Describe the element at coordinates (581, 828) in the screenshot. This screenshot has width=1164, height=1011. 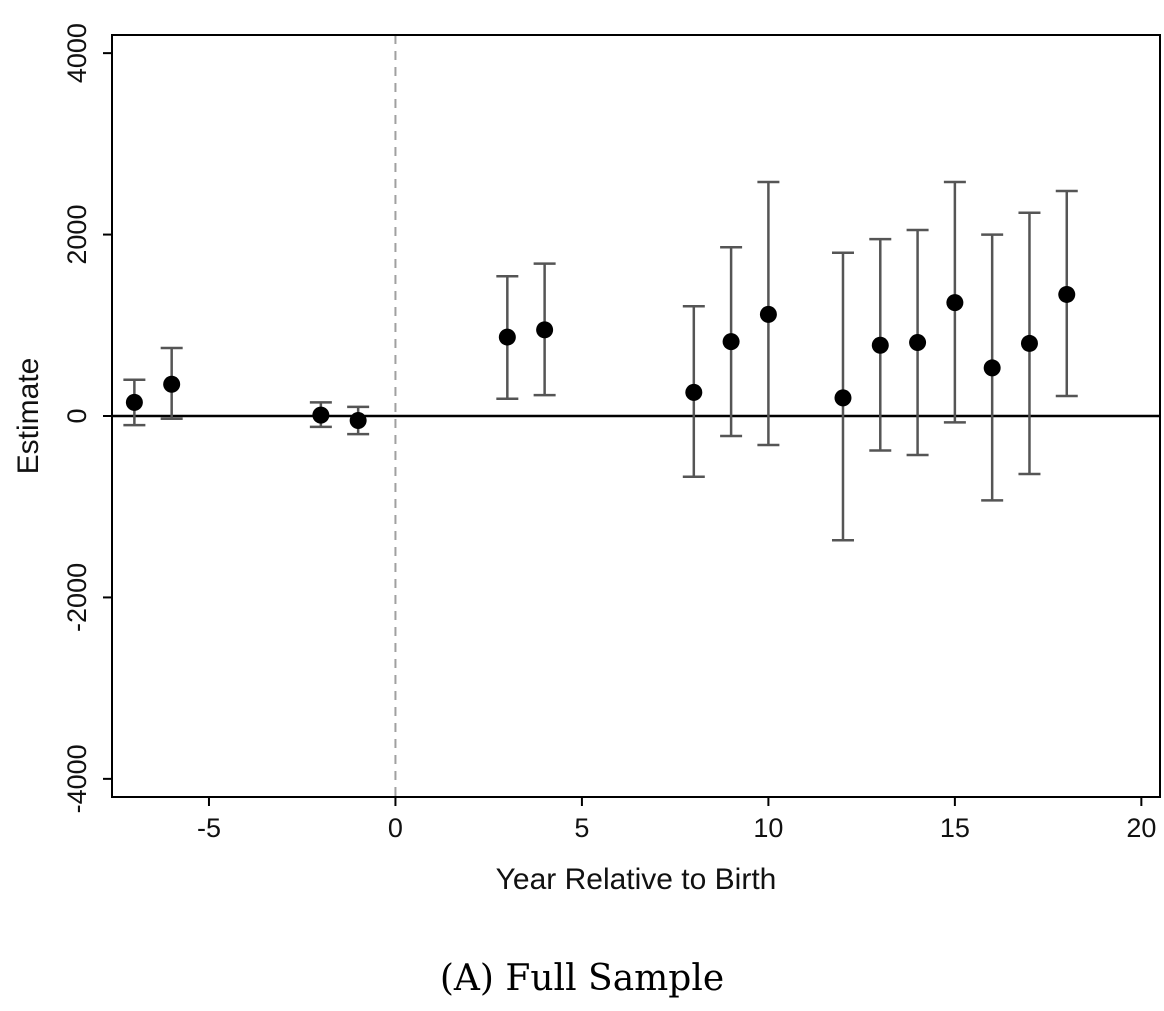
I see `x-tick-label: 5` at that location.